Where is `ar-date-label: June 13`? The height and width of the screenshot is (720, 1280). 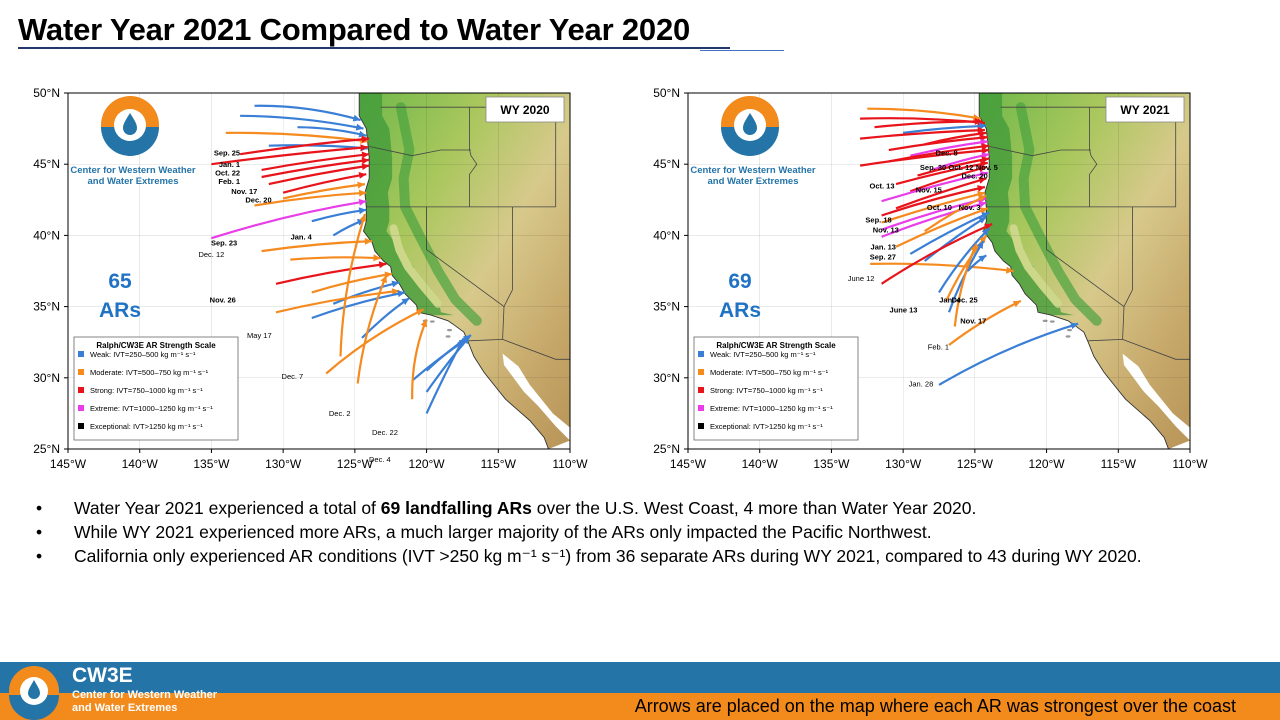 ar-date-label: June 13 is located at coordinates (904, 309).